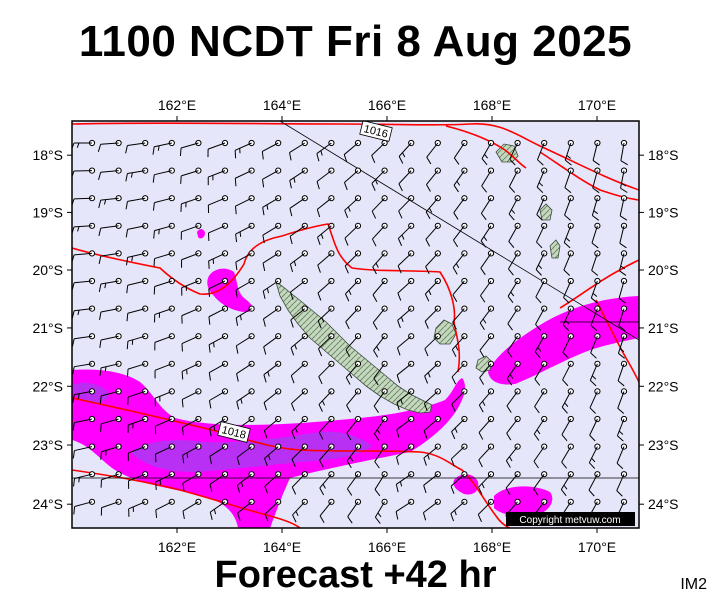 The image size is (711, 600). What do you see at coordinates (177, 547) in the screenshot?
I see `lon-label-bottom: 162°E` at bounding box center [177, 547].